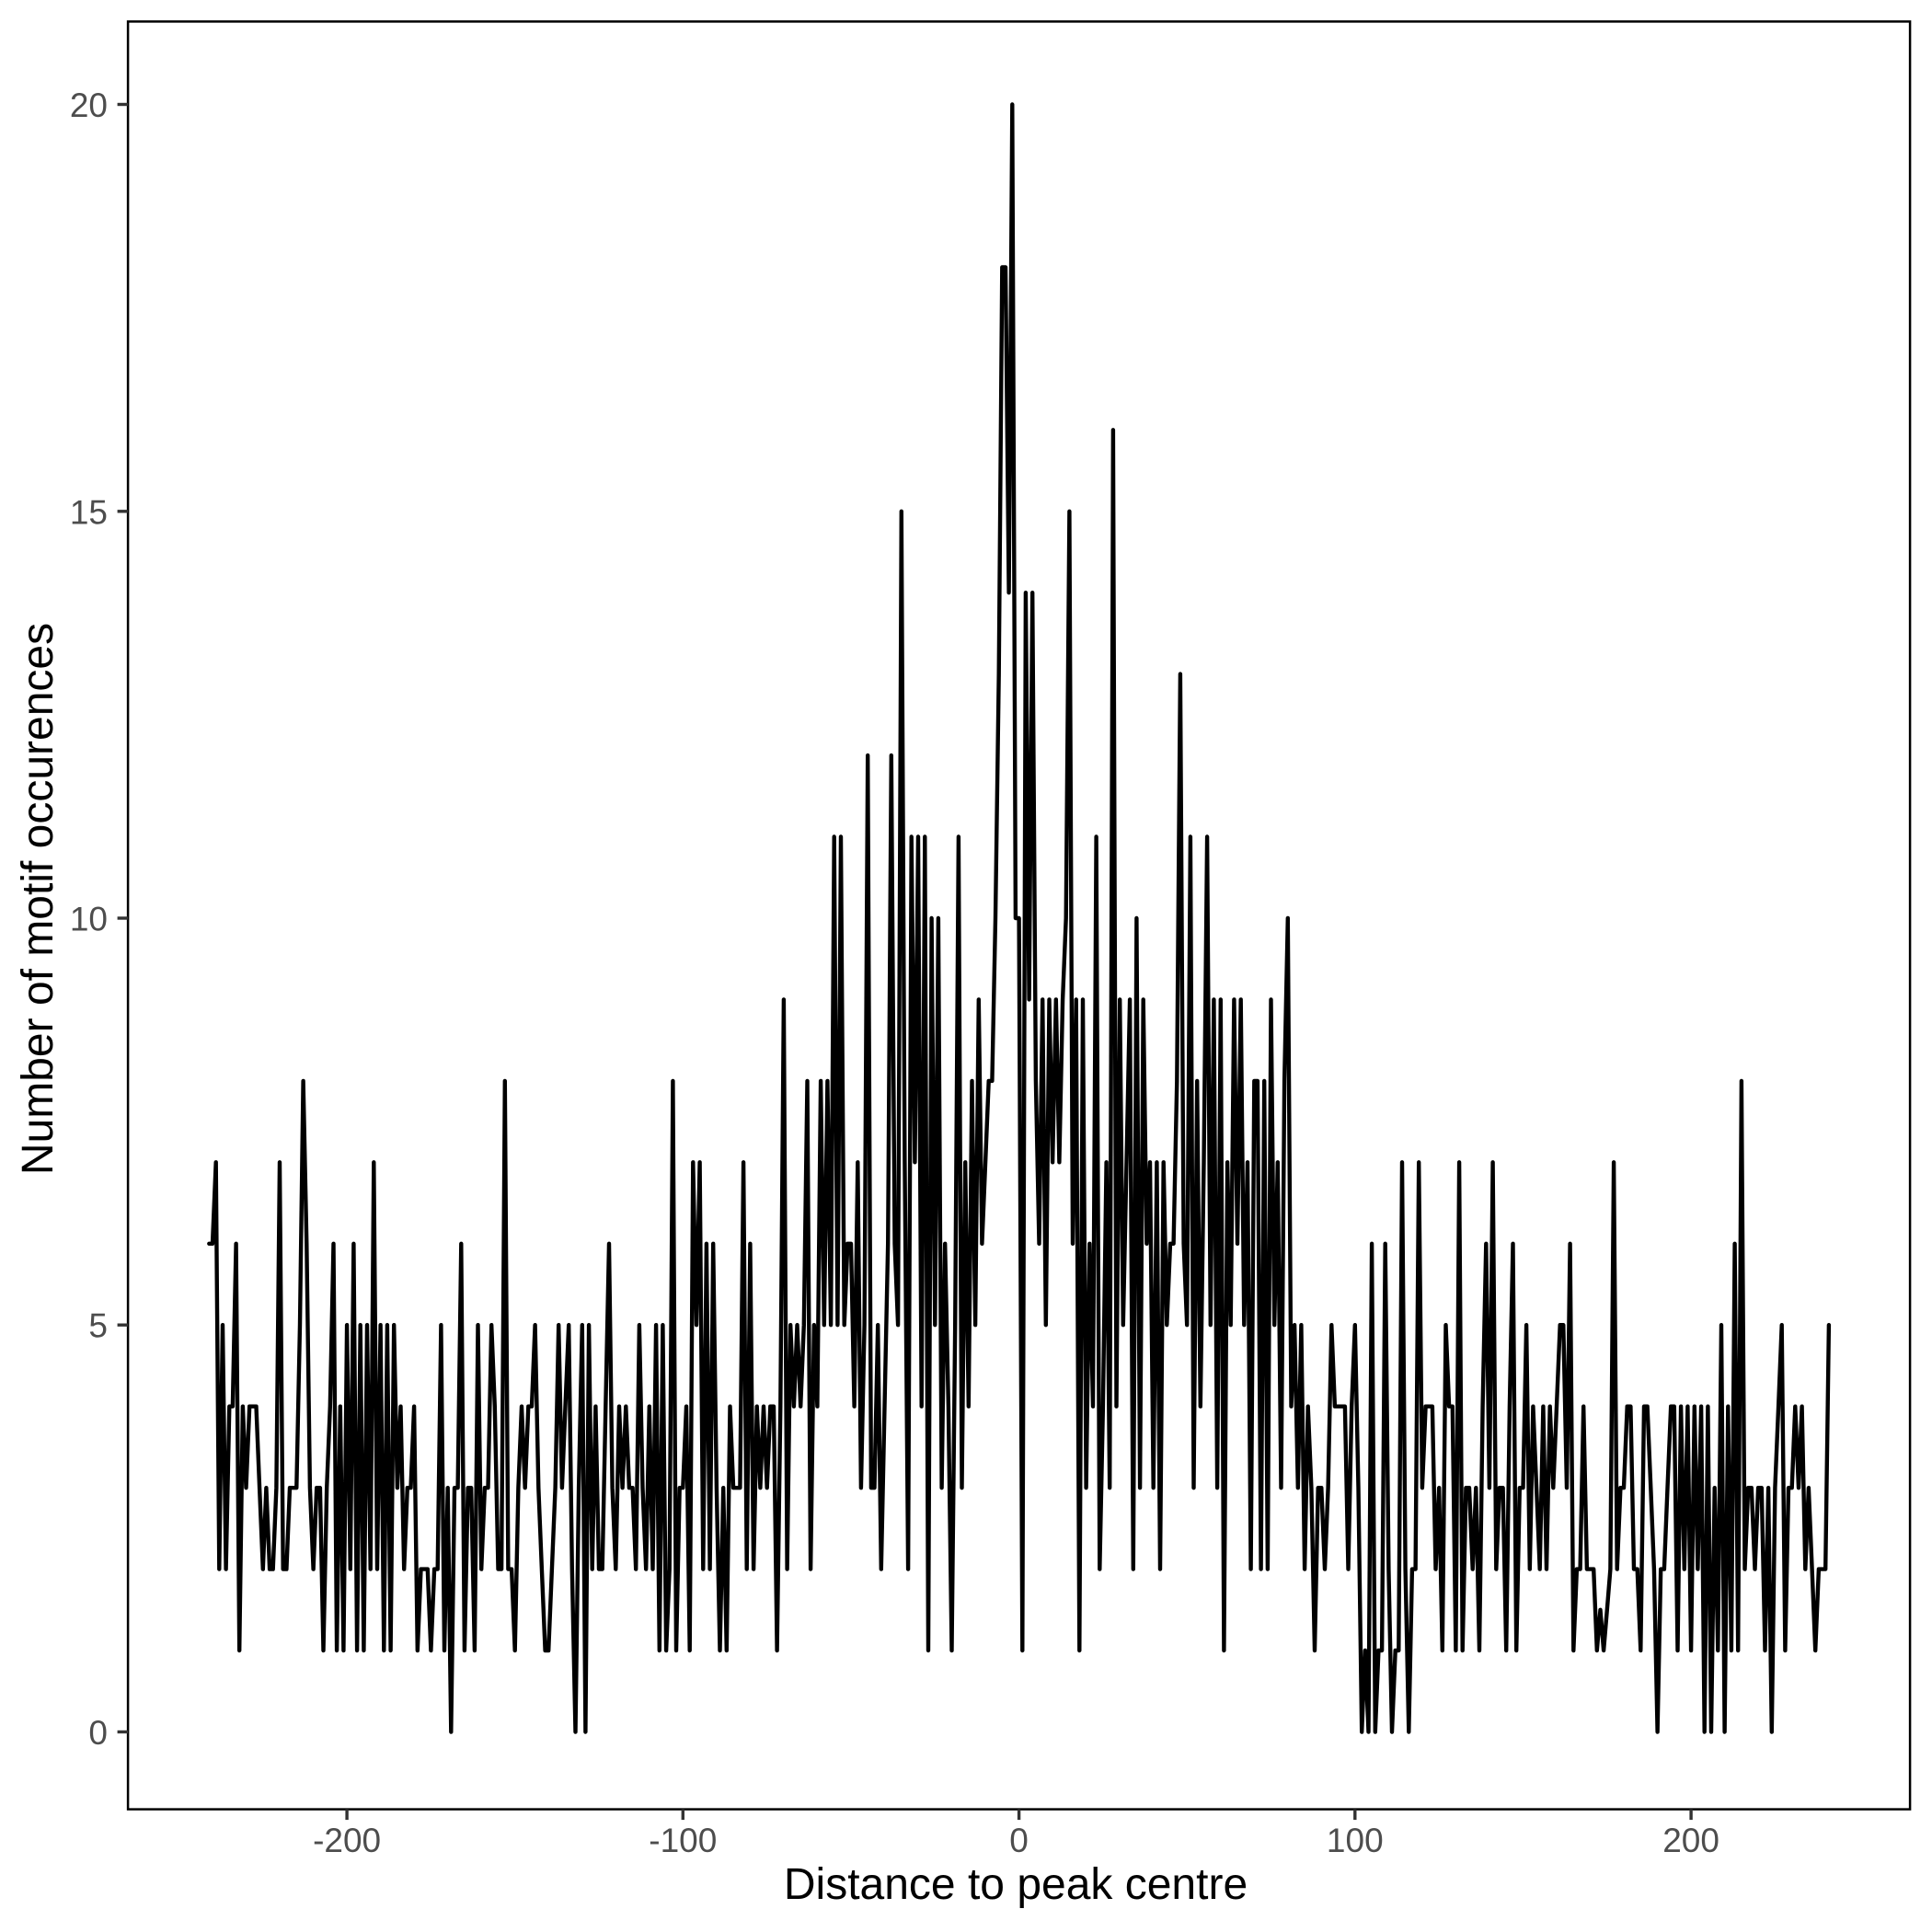 The height and width of the screenshot is (1932, 1932). I want to click on svg-text: 5, so click(98, 1326).